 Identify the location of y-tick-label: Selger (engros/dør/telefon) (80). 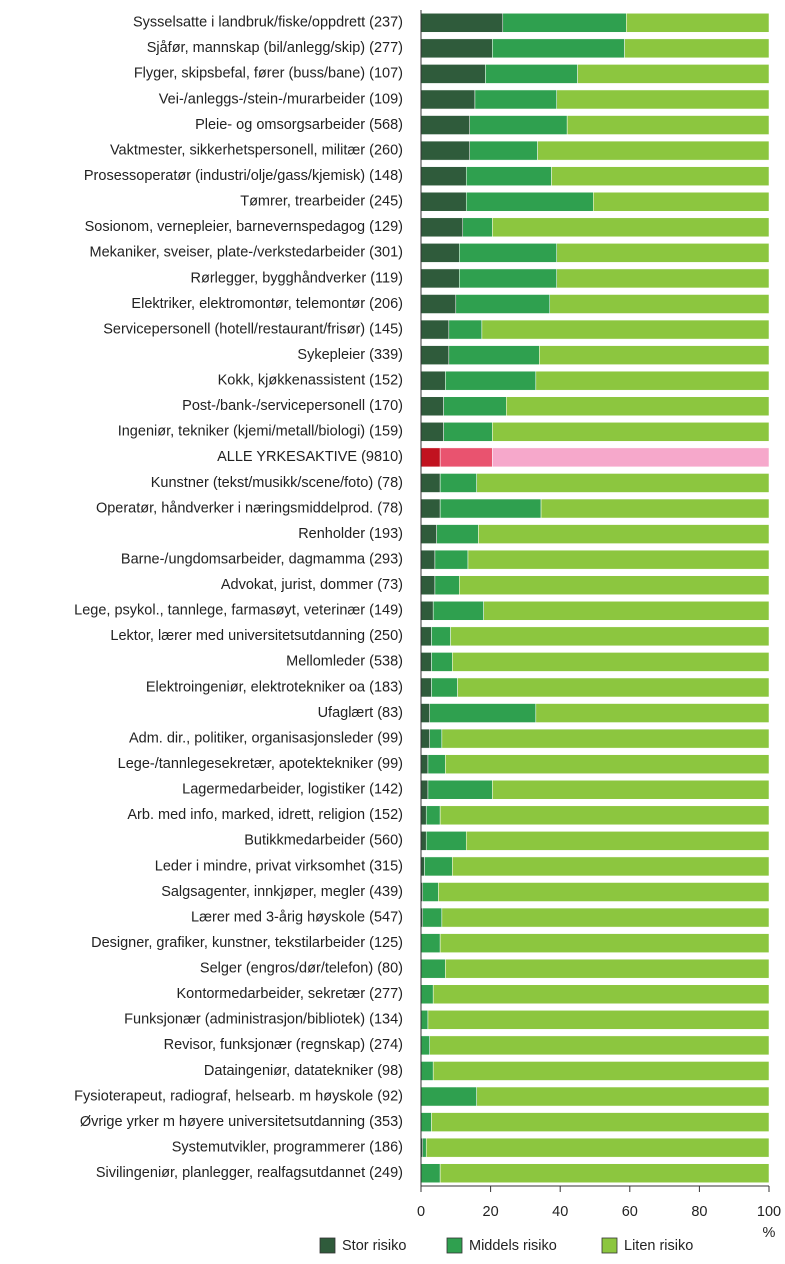
(301, 969).